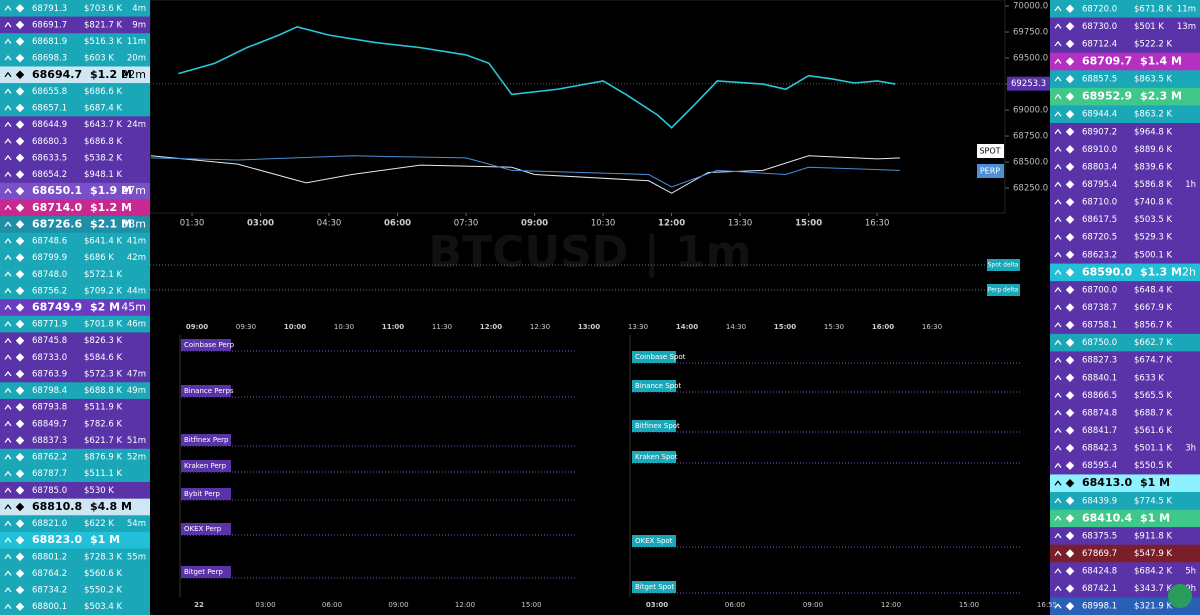 This screenshot has width=1200, height=615. What do you see at coordinates (1180, 596) in the screenshot?
I see `chat-button` at bounding box center [1180, 596].